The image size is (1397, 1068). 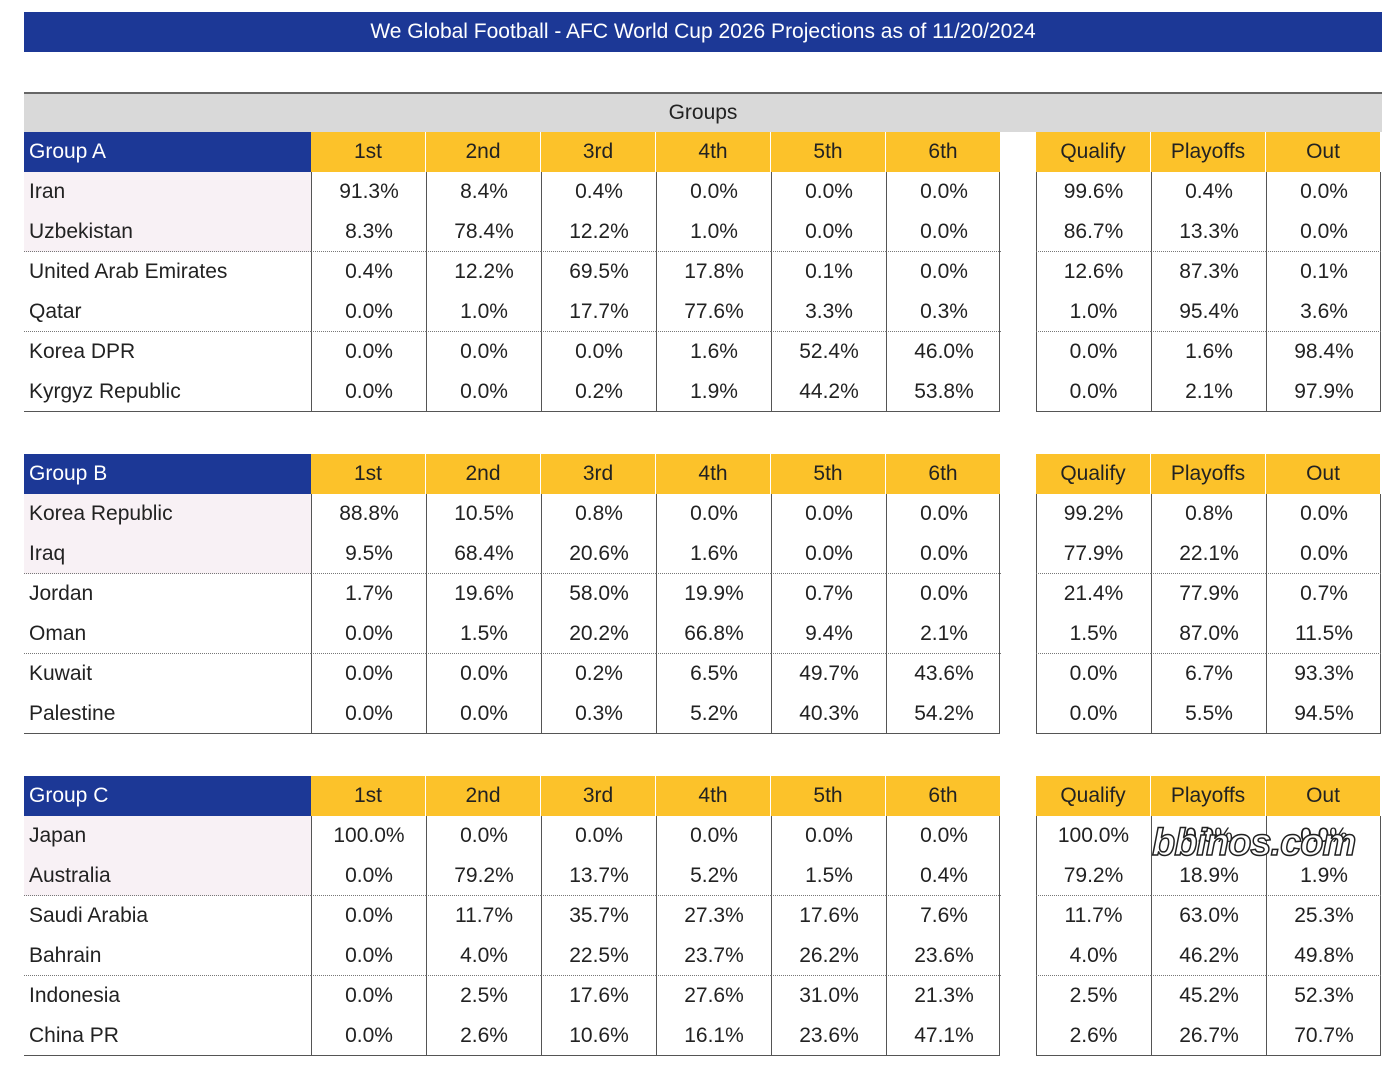 I want to click on cell: 77.9%, so click(x=1208, y=594).